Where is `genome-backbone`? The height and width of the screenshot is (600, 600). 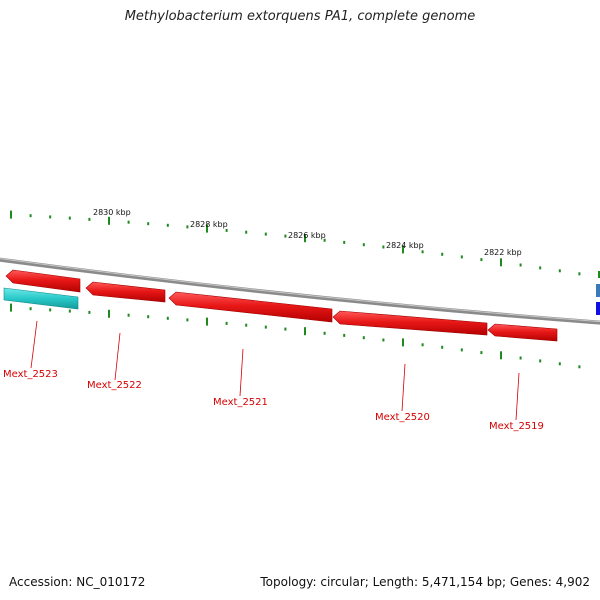
genome-backbone is located at coordinates (300, 291).